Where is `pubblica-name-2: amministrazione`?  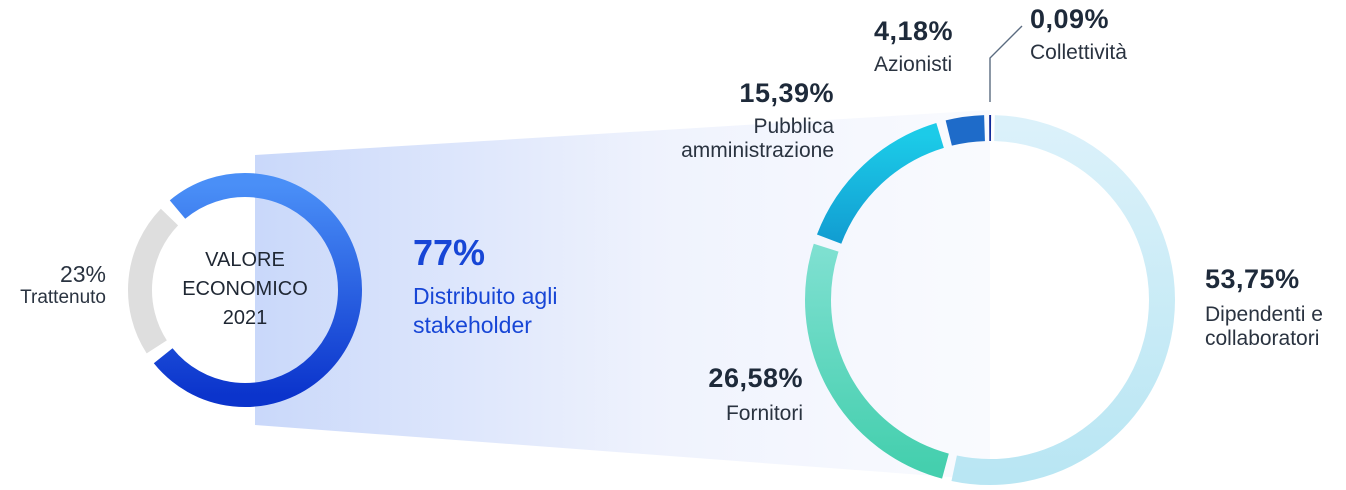 pubblica-name-2: amministrazione is located at coordinates (757, 150).